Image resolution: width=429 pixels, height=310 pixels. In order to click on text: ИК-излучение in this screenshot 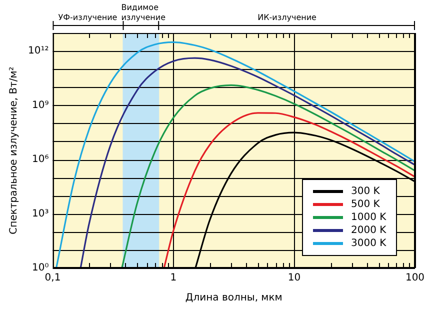, I will do `click(287, 17)`.